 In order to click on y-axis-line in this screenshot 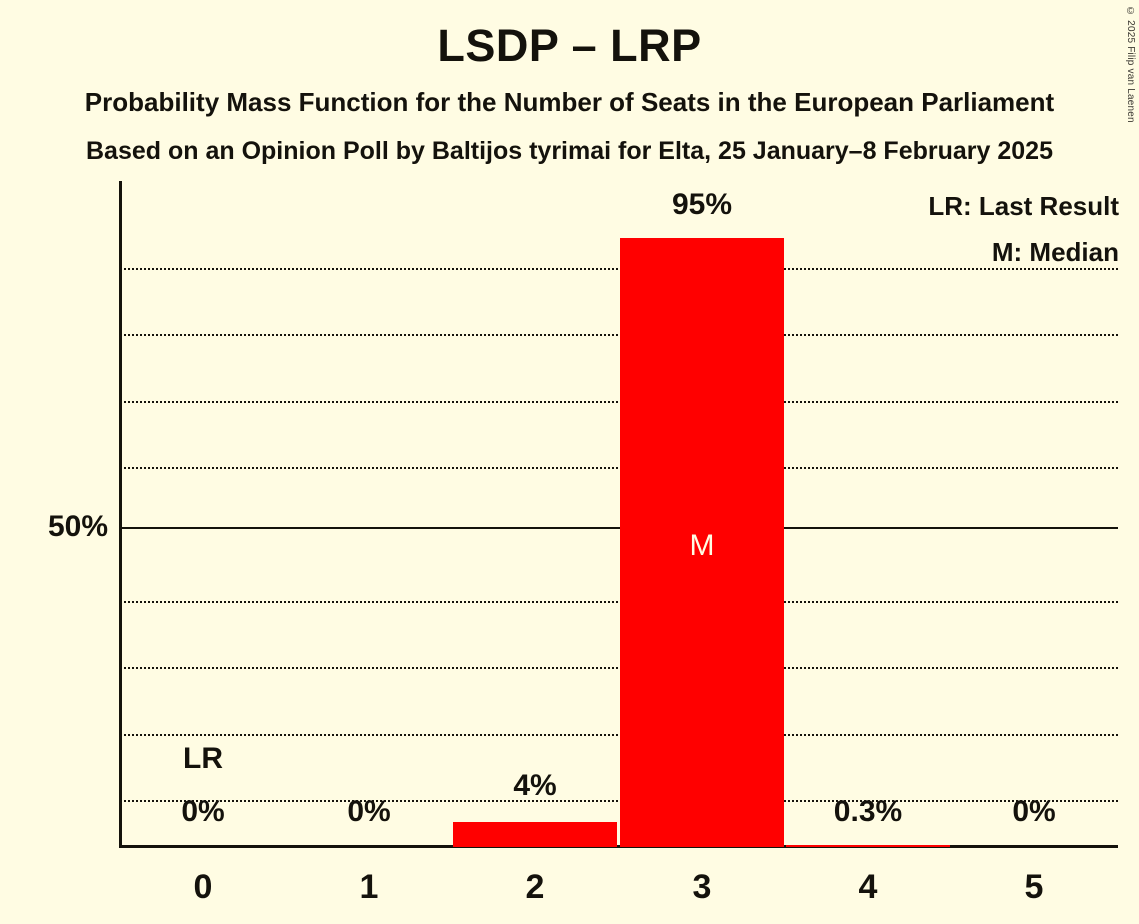, I will do `click(120, 514)`.